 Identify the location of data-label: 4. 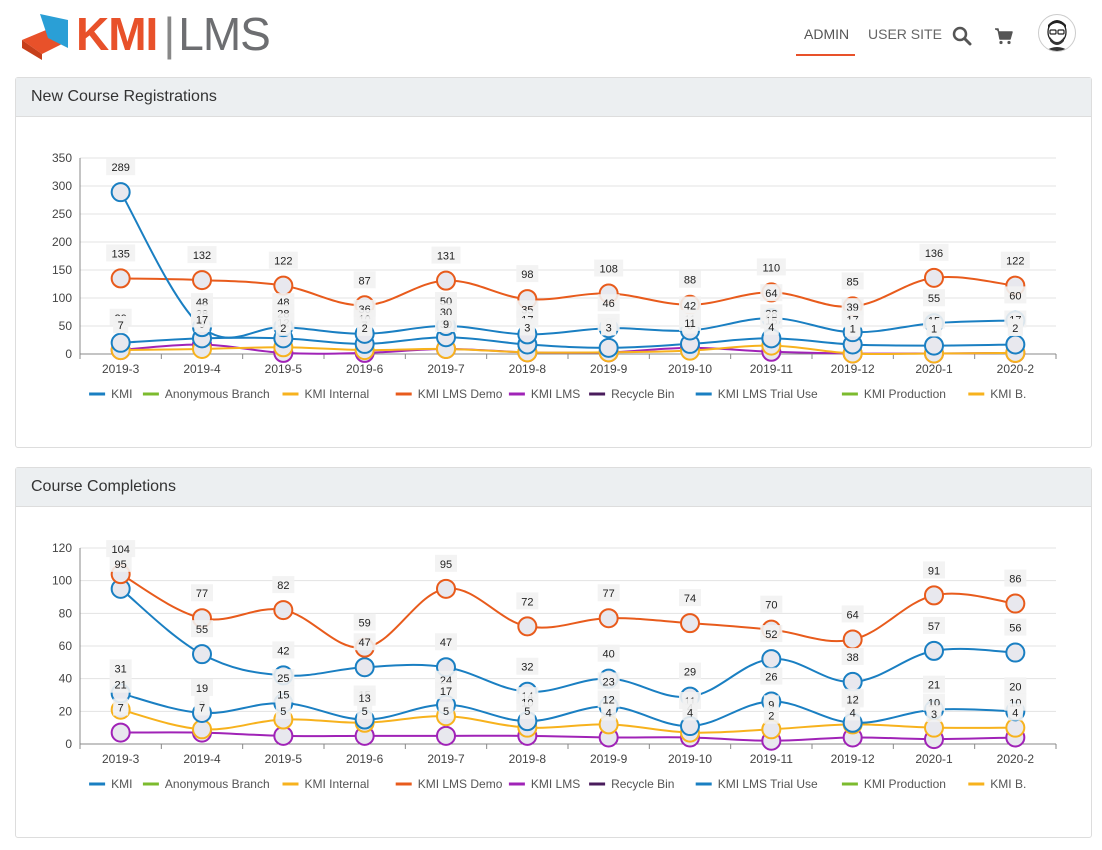
(853, 713).